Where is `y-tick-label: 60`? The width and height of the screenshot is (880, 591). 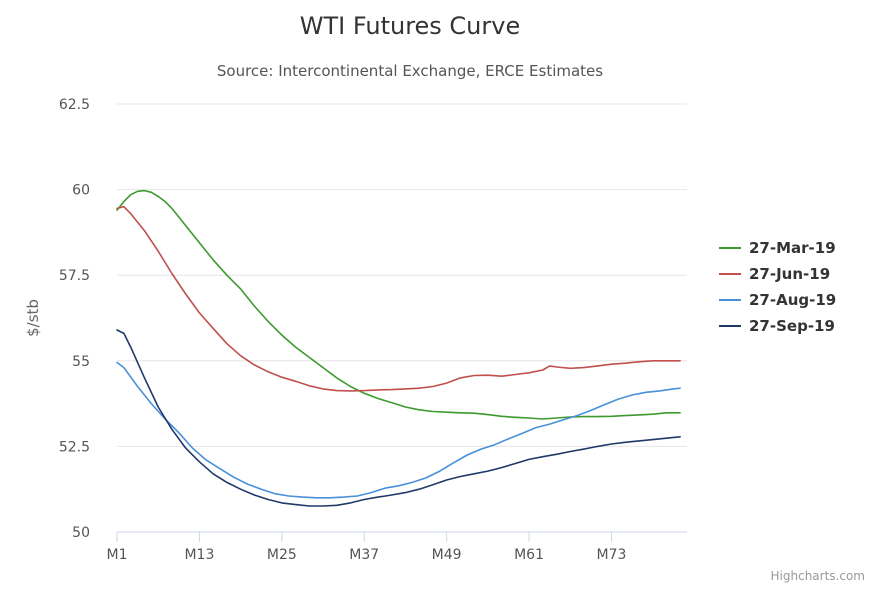 y-tick-label: 60 is located at coordinates (81, 191).